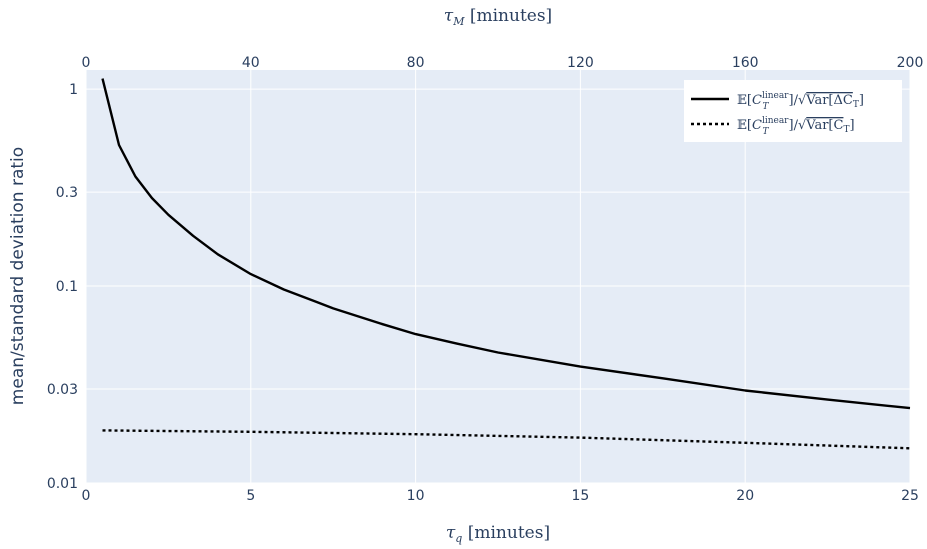 The width and height of the screenshot is (927, 549). I want to click on x-tick-label: 10, so click(416, 496).